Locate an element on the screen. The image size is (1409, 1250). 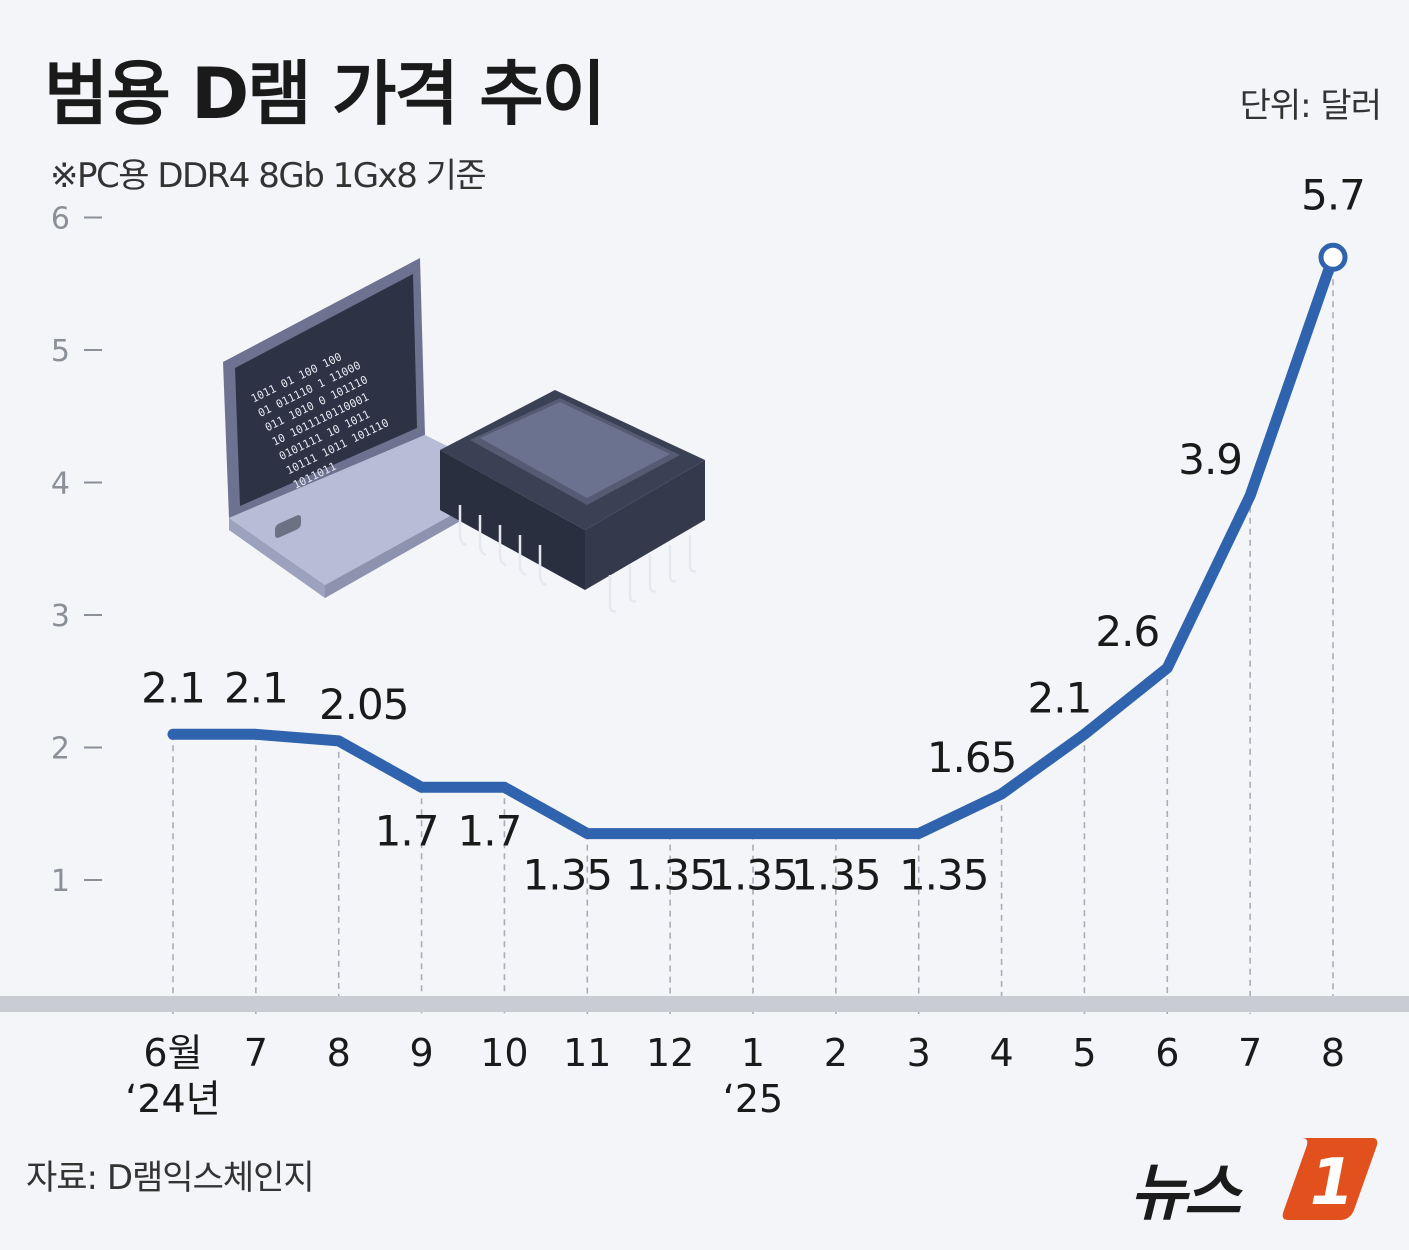
unit-label: 단위: 달러 is located at coordinates (1310, 106).